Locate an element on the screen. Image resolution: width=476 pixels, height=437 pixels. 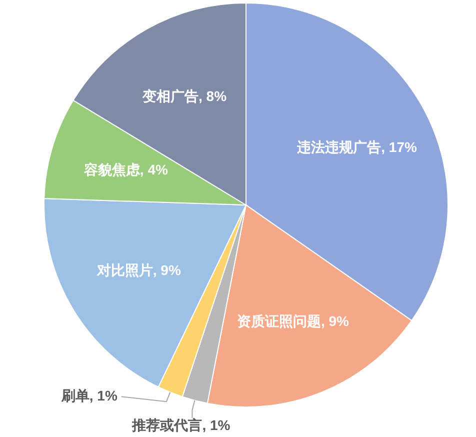
slice-label: 推荐或代言, 1% is located at coordinates (181, 425).